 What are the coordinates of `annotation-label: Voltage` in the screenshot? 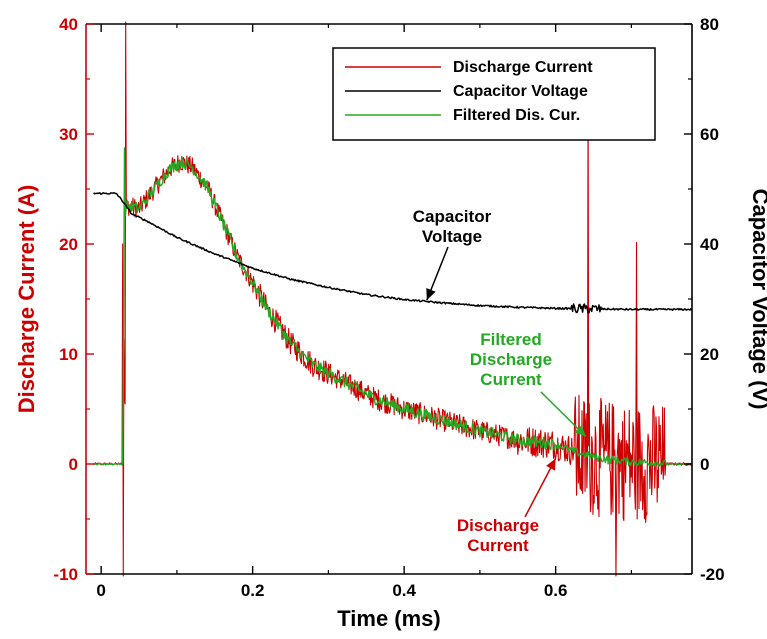 It's located at (452, 236).